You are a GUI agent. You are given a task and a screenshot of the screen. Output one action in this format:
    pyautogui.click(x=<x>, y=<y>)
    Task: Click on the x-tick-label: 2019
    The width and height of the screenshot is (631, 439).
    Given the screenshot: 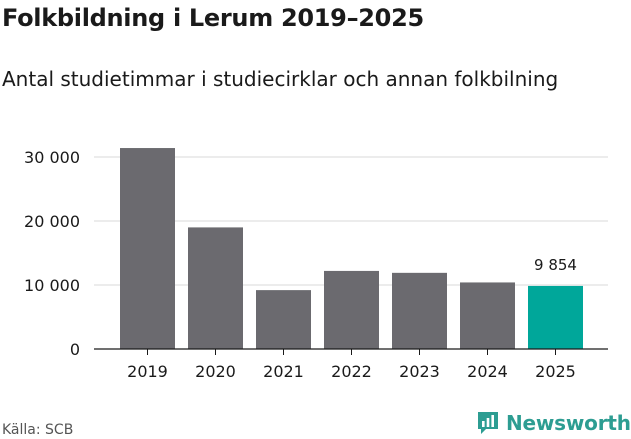 What is the action you would take?
    pyautogui.click(x=147, y=371)
    